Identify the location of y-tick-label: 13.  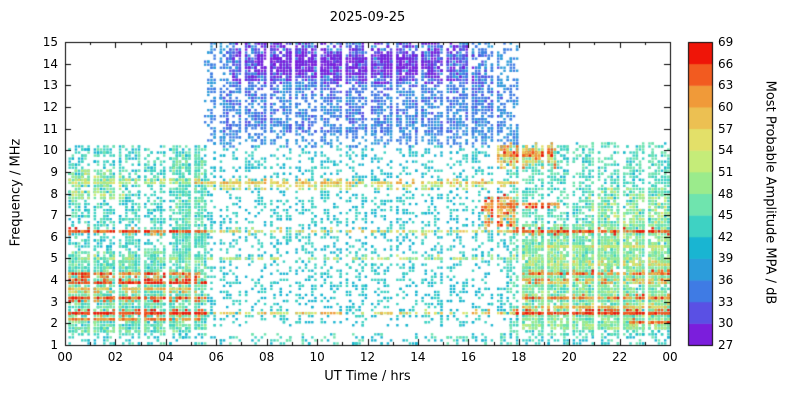
(50, 85).